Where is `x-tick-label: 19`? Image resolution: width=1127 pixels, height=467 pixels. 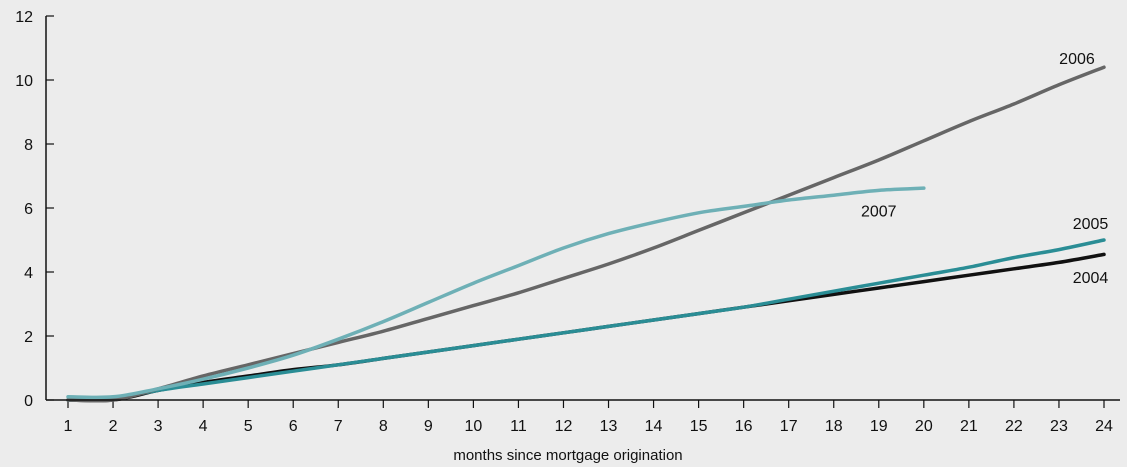
x-tick-label: 19 is located at coordinates (879, 426).